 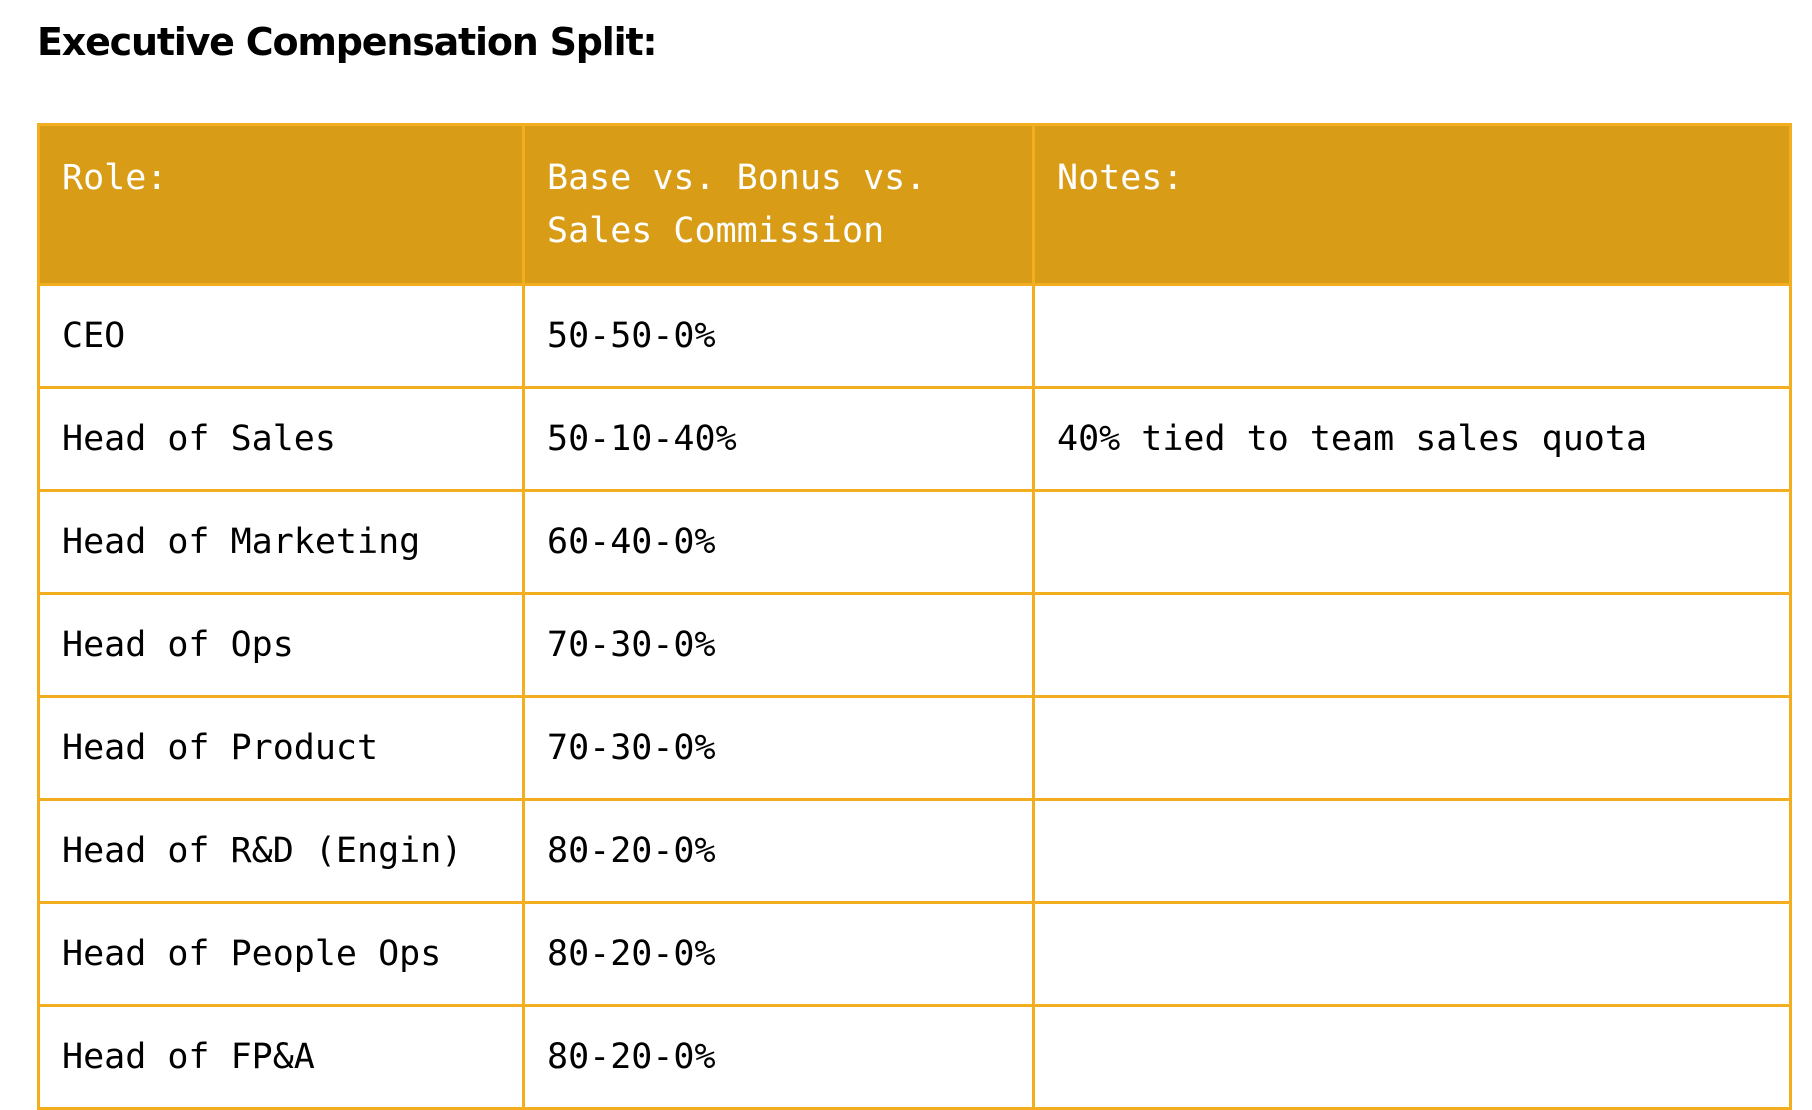 What do you see at coordinates (281, 439) in the screenshot?
I see `role-cell: Head of Sales` at bounding box center [281, 439].